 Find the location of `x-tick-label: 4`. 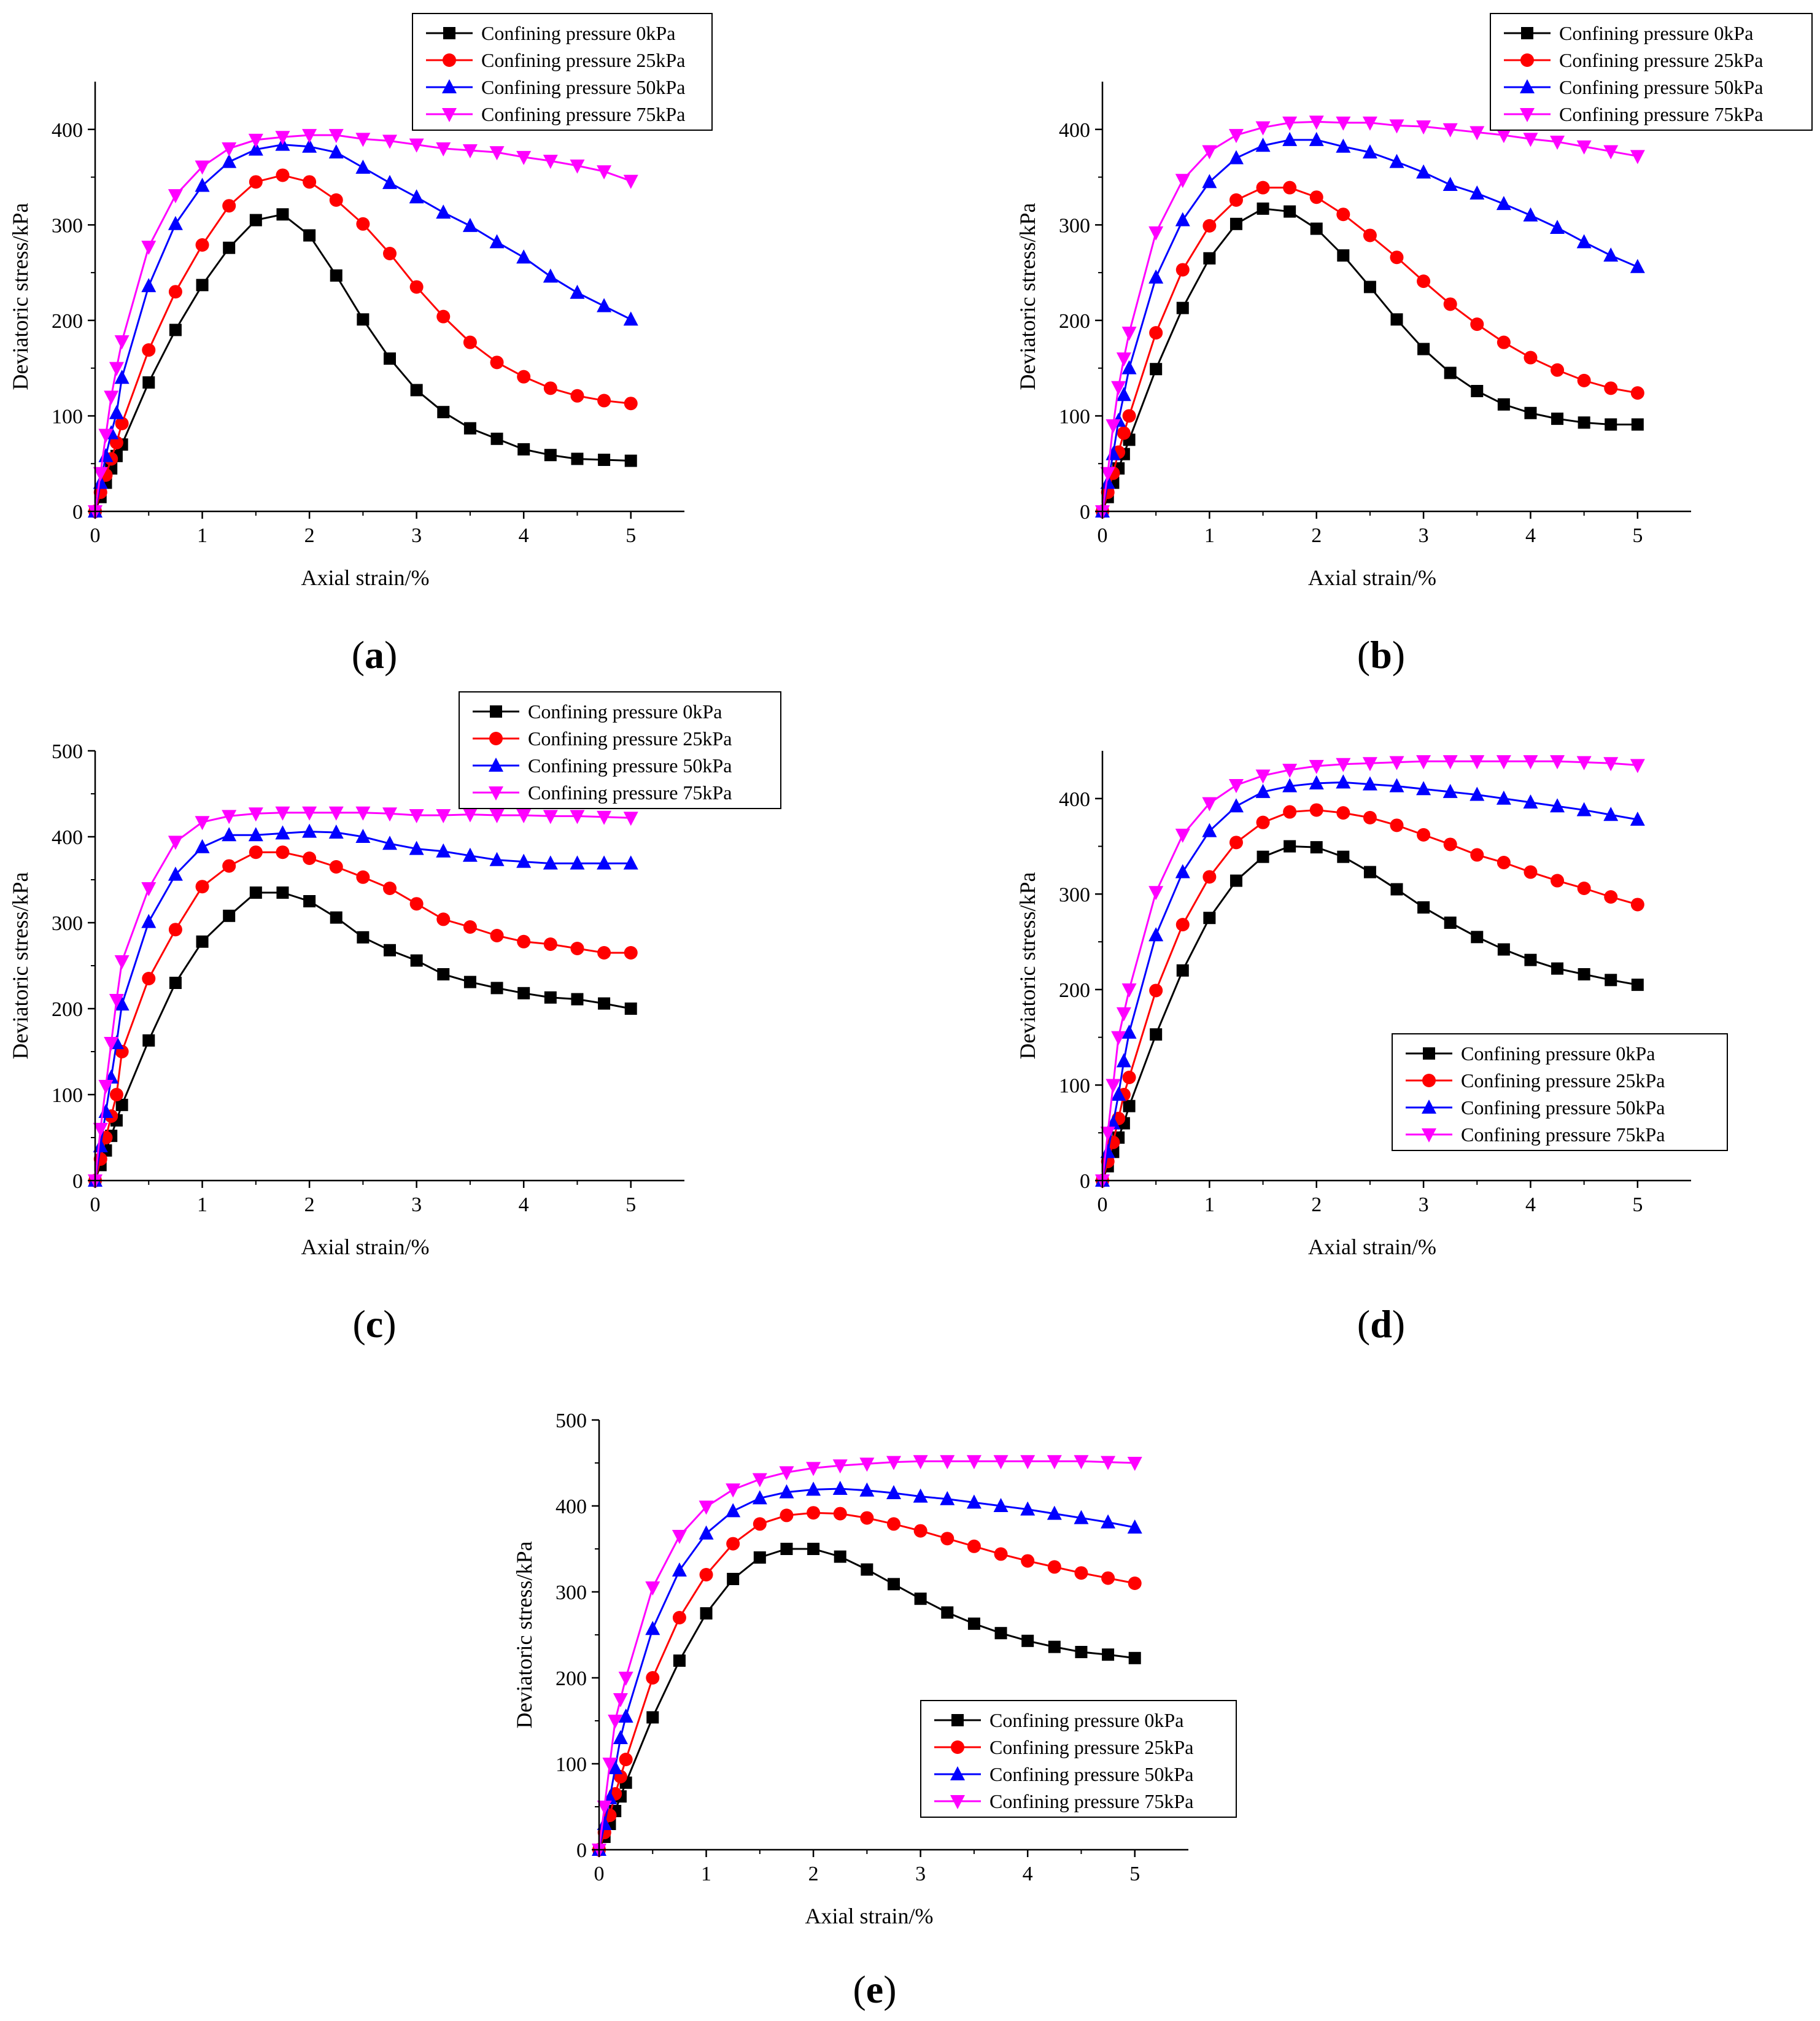

x-tick-label: 4 is located at coordinates (1028, 1874).